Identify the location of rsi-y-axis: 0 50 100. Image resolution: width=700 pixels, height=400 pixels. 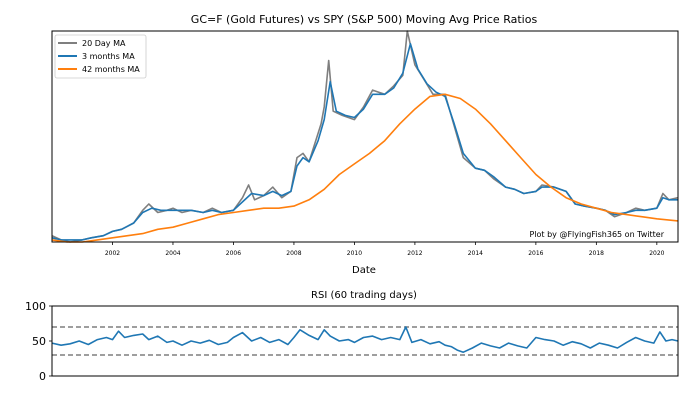
(38, 341).